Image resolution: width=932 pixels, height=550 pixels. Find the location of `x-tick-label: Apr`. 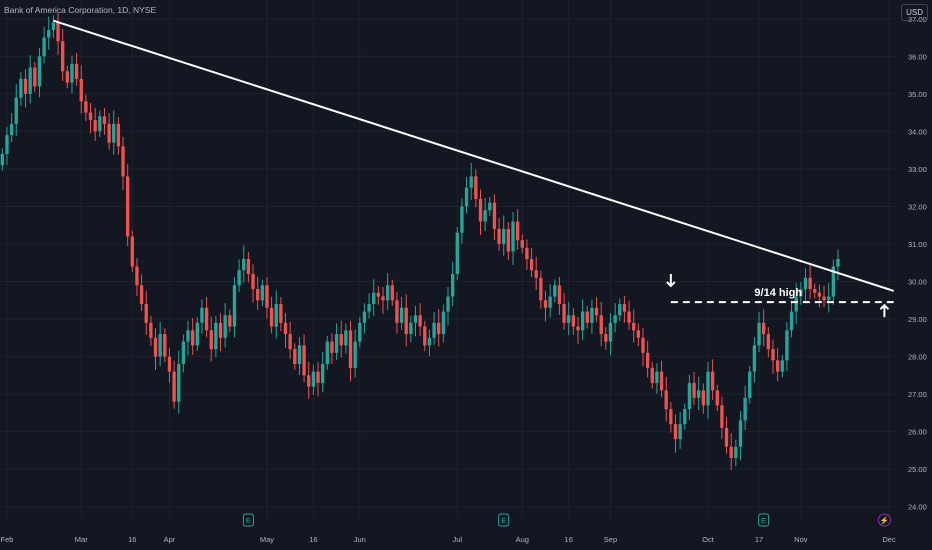

x-tick-label: Apr is located at coordinates (170, 539).